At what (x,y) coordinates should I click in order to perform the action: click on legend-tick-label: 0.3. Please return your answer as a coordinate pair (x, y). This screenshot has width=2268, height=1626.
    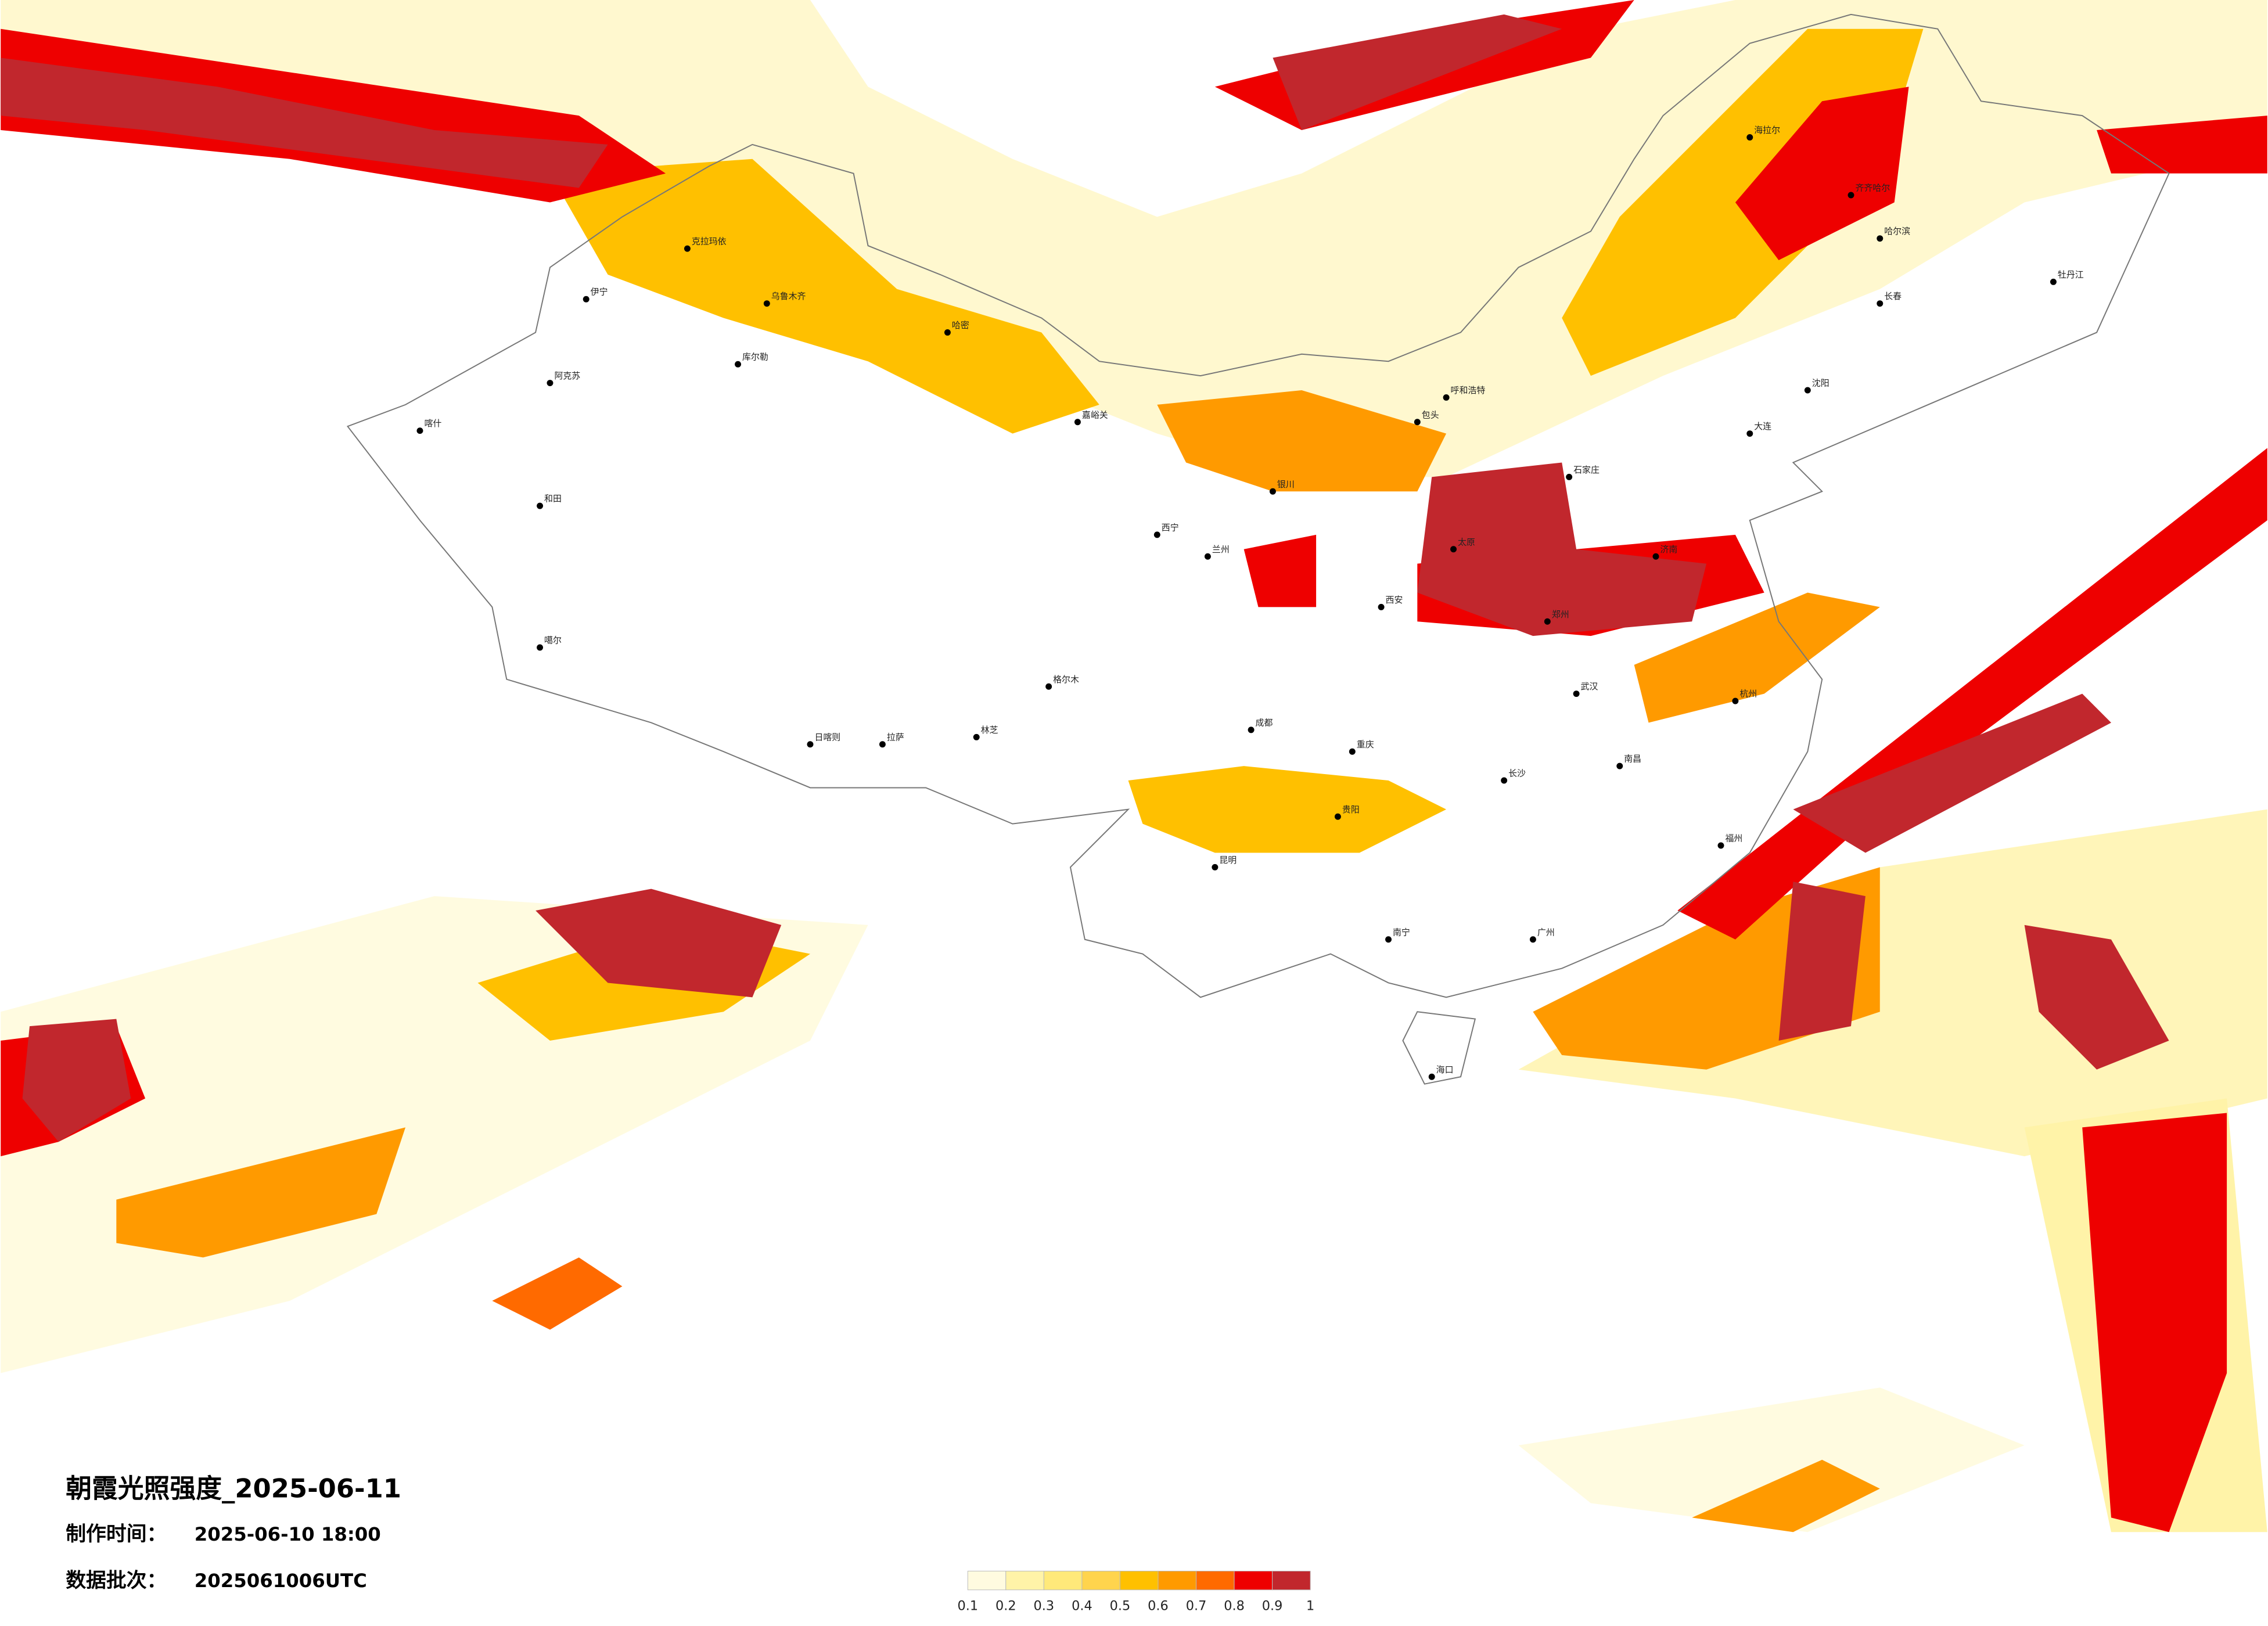
    Looking at the image, I should click on (1044, 1606).